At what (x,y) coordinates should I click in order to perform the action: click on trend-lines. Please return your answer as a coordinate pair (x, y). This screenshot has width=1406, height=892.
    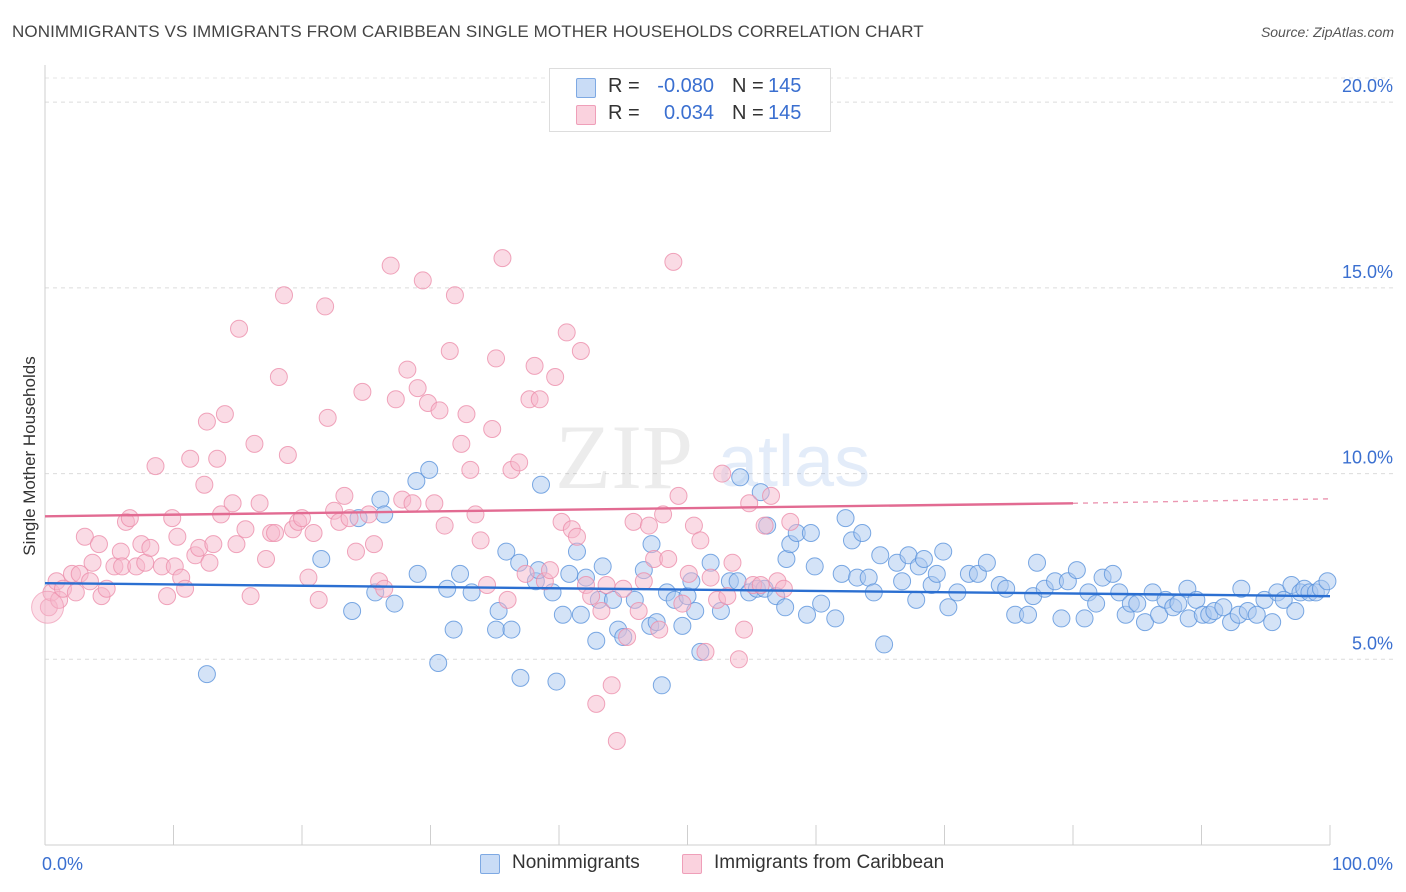
    Looking at the image, I should click on (687, 548).